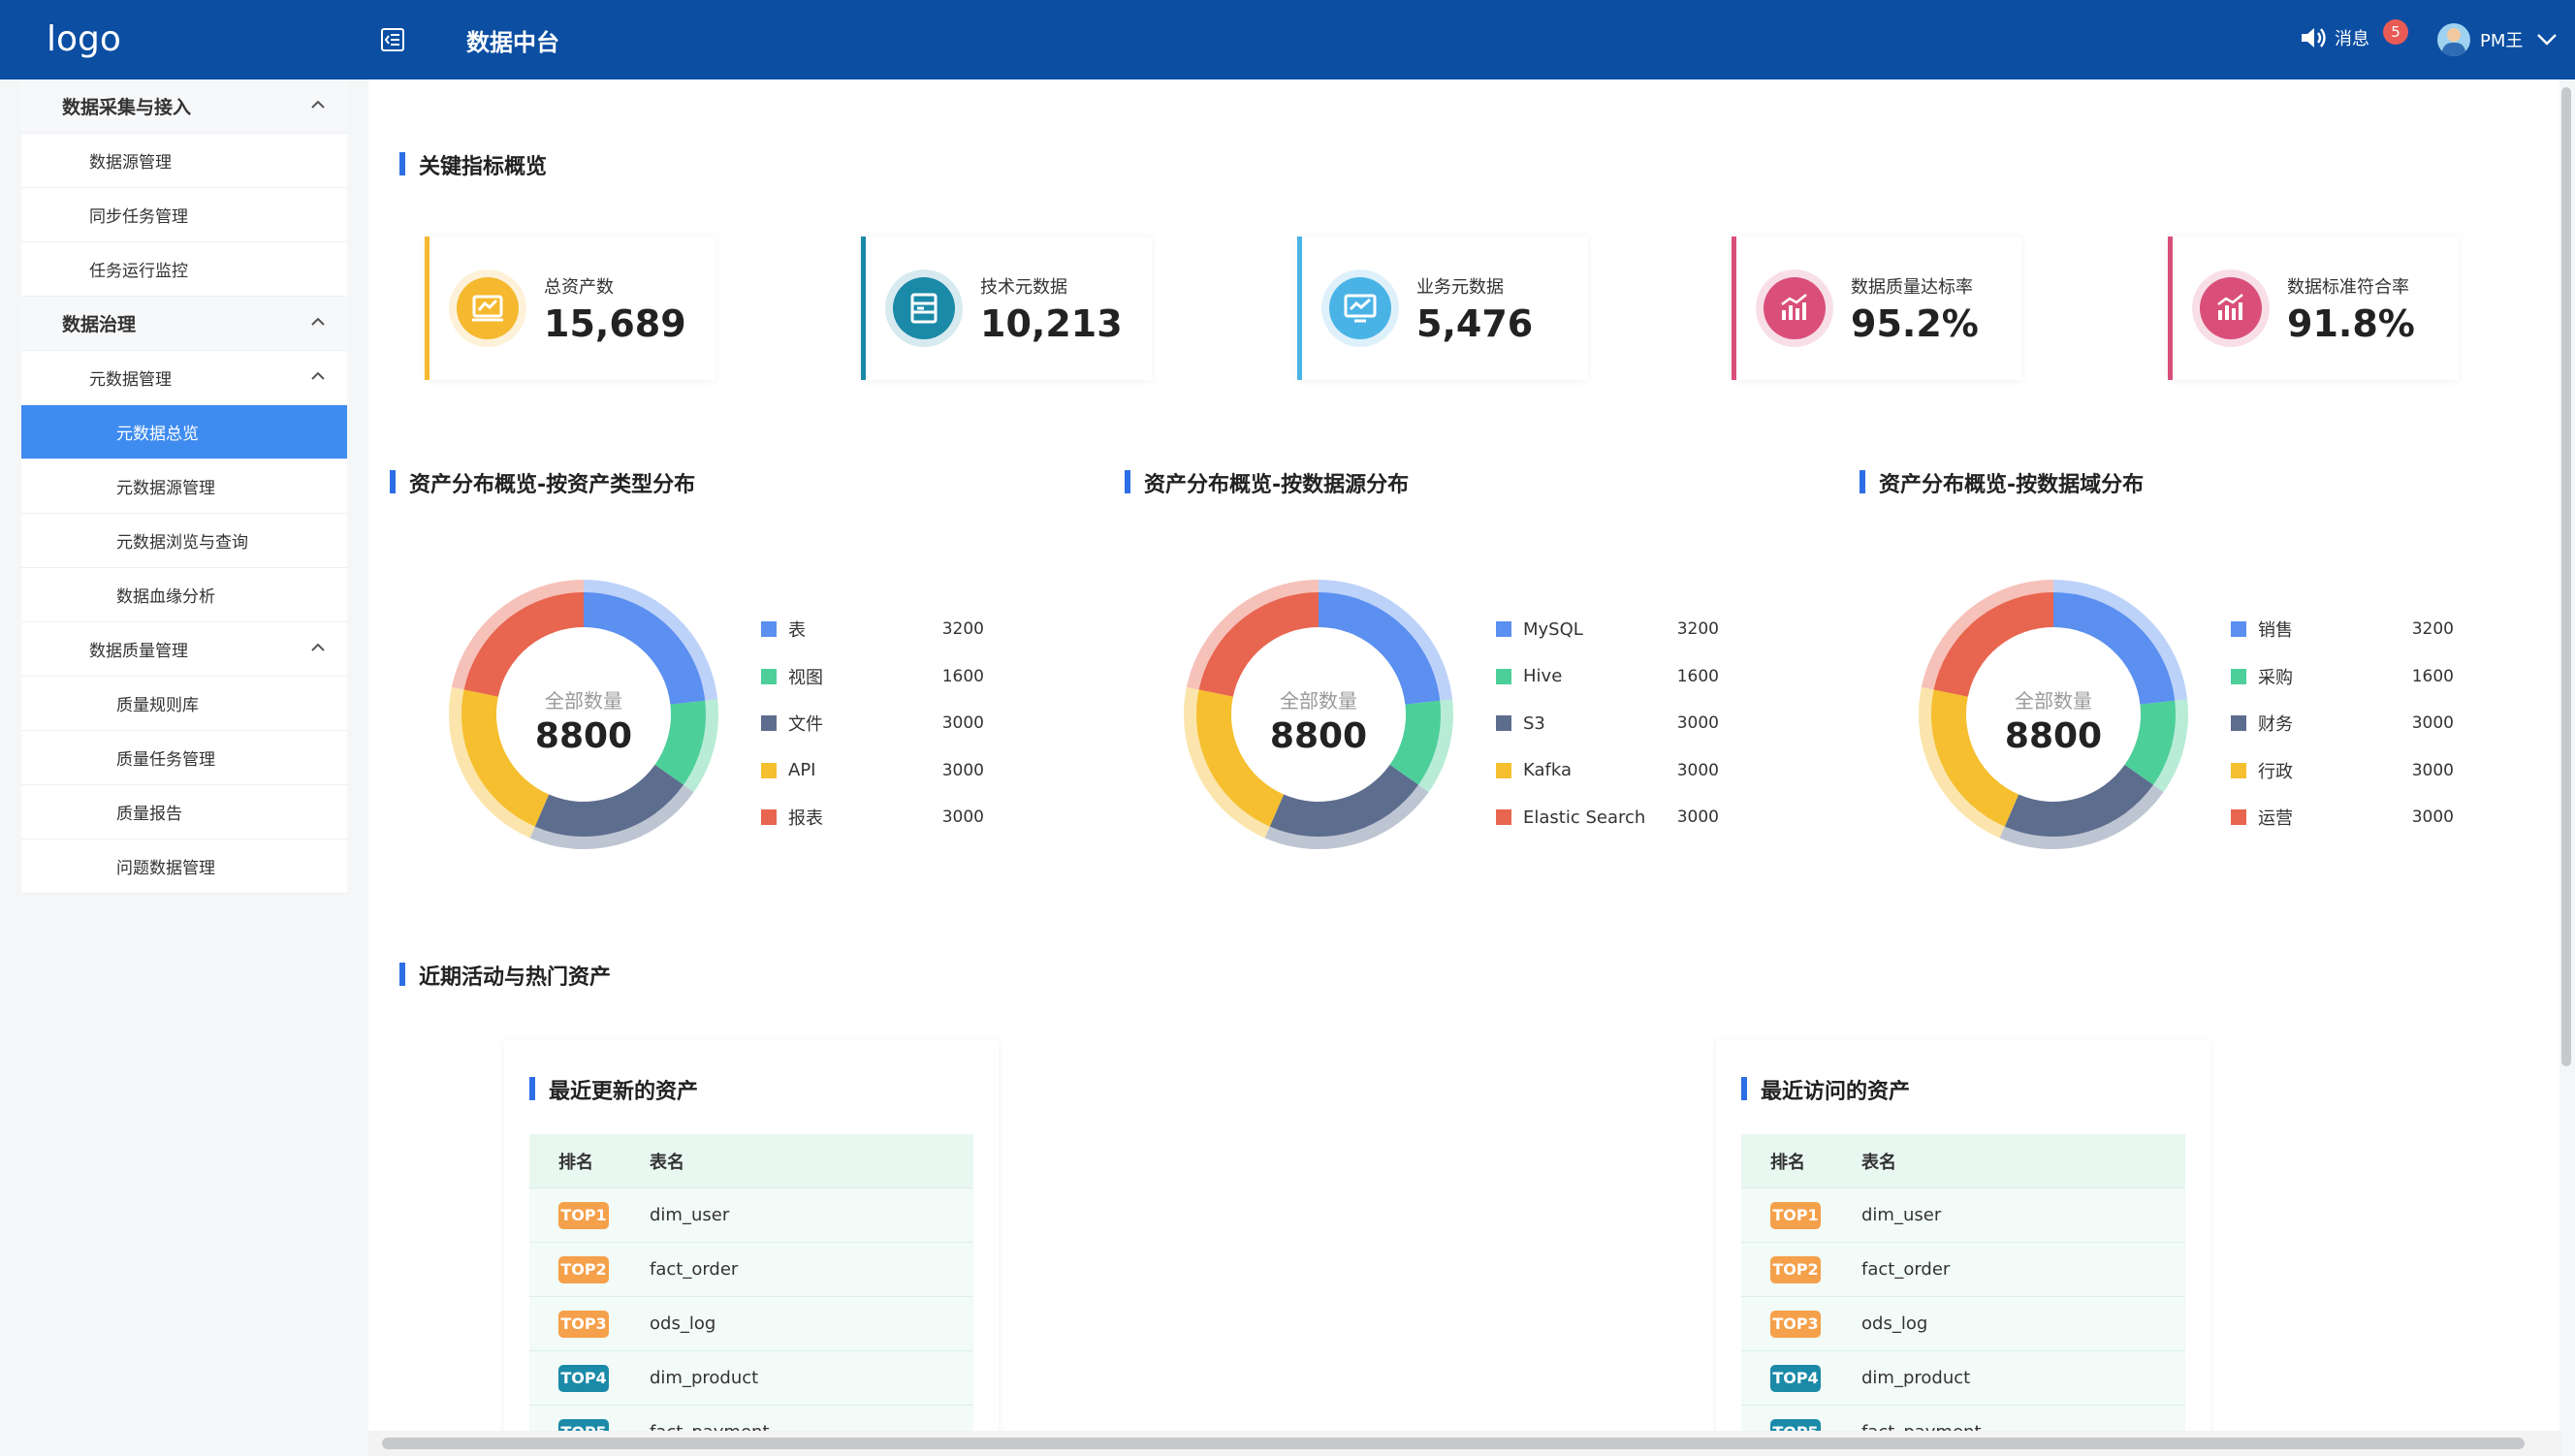 This screenshot has height=1456, width=2575. What do you see at coordinates (1608, 724) in the screenshot?
I see `legend-item: S3 3000` at bounding box center [1608, 724].